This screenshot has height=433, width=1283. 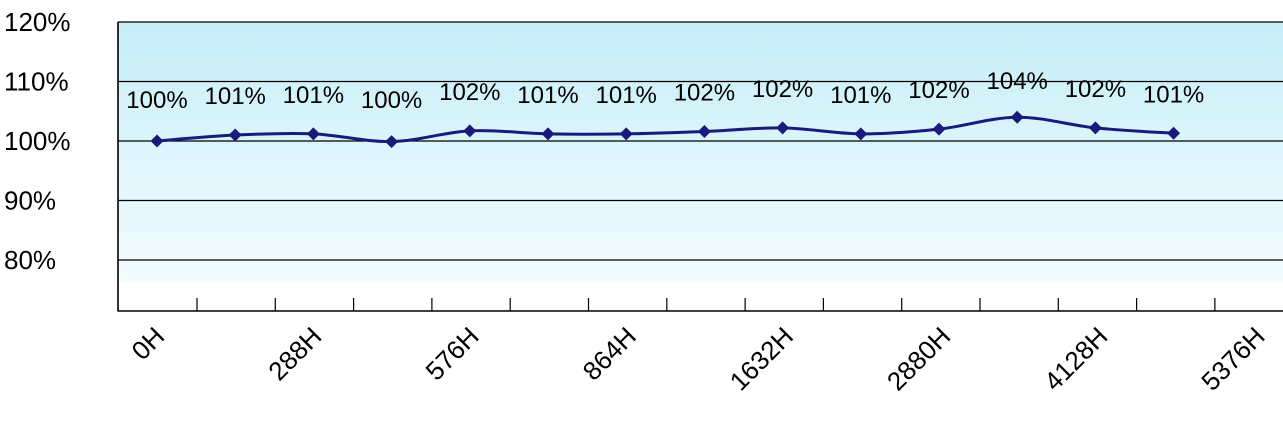 What do you see at coordinates (1232, 358) in the screenshot?
I see `x-tick-label: 5376H` at bounding box center [1232, 358].